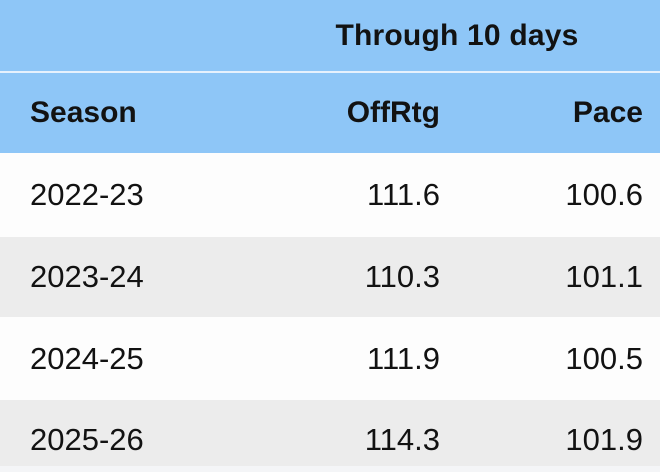  Describe the element at coordinates (604, 439) in the screenshot. I see `pace-cell: 101.9` at that location.